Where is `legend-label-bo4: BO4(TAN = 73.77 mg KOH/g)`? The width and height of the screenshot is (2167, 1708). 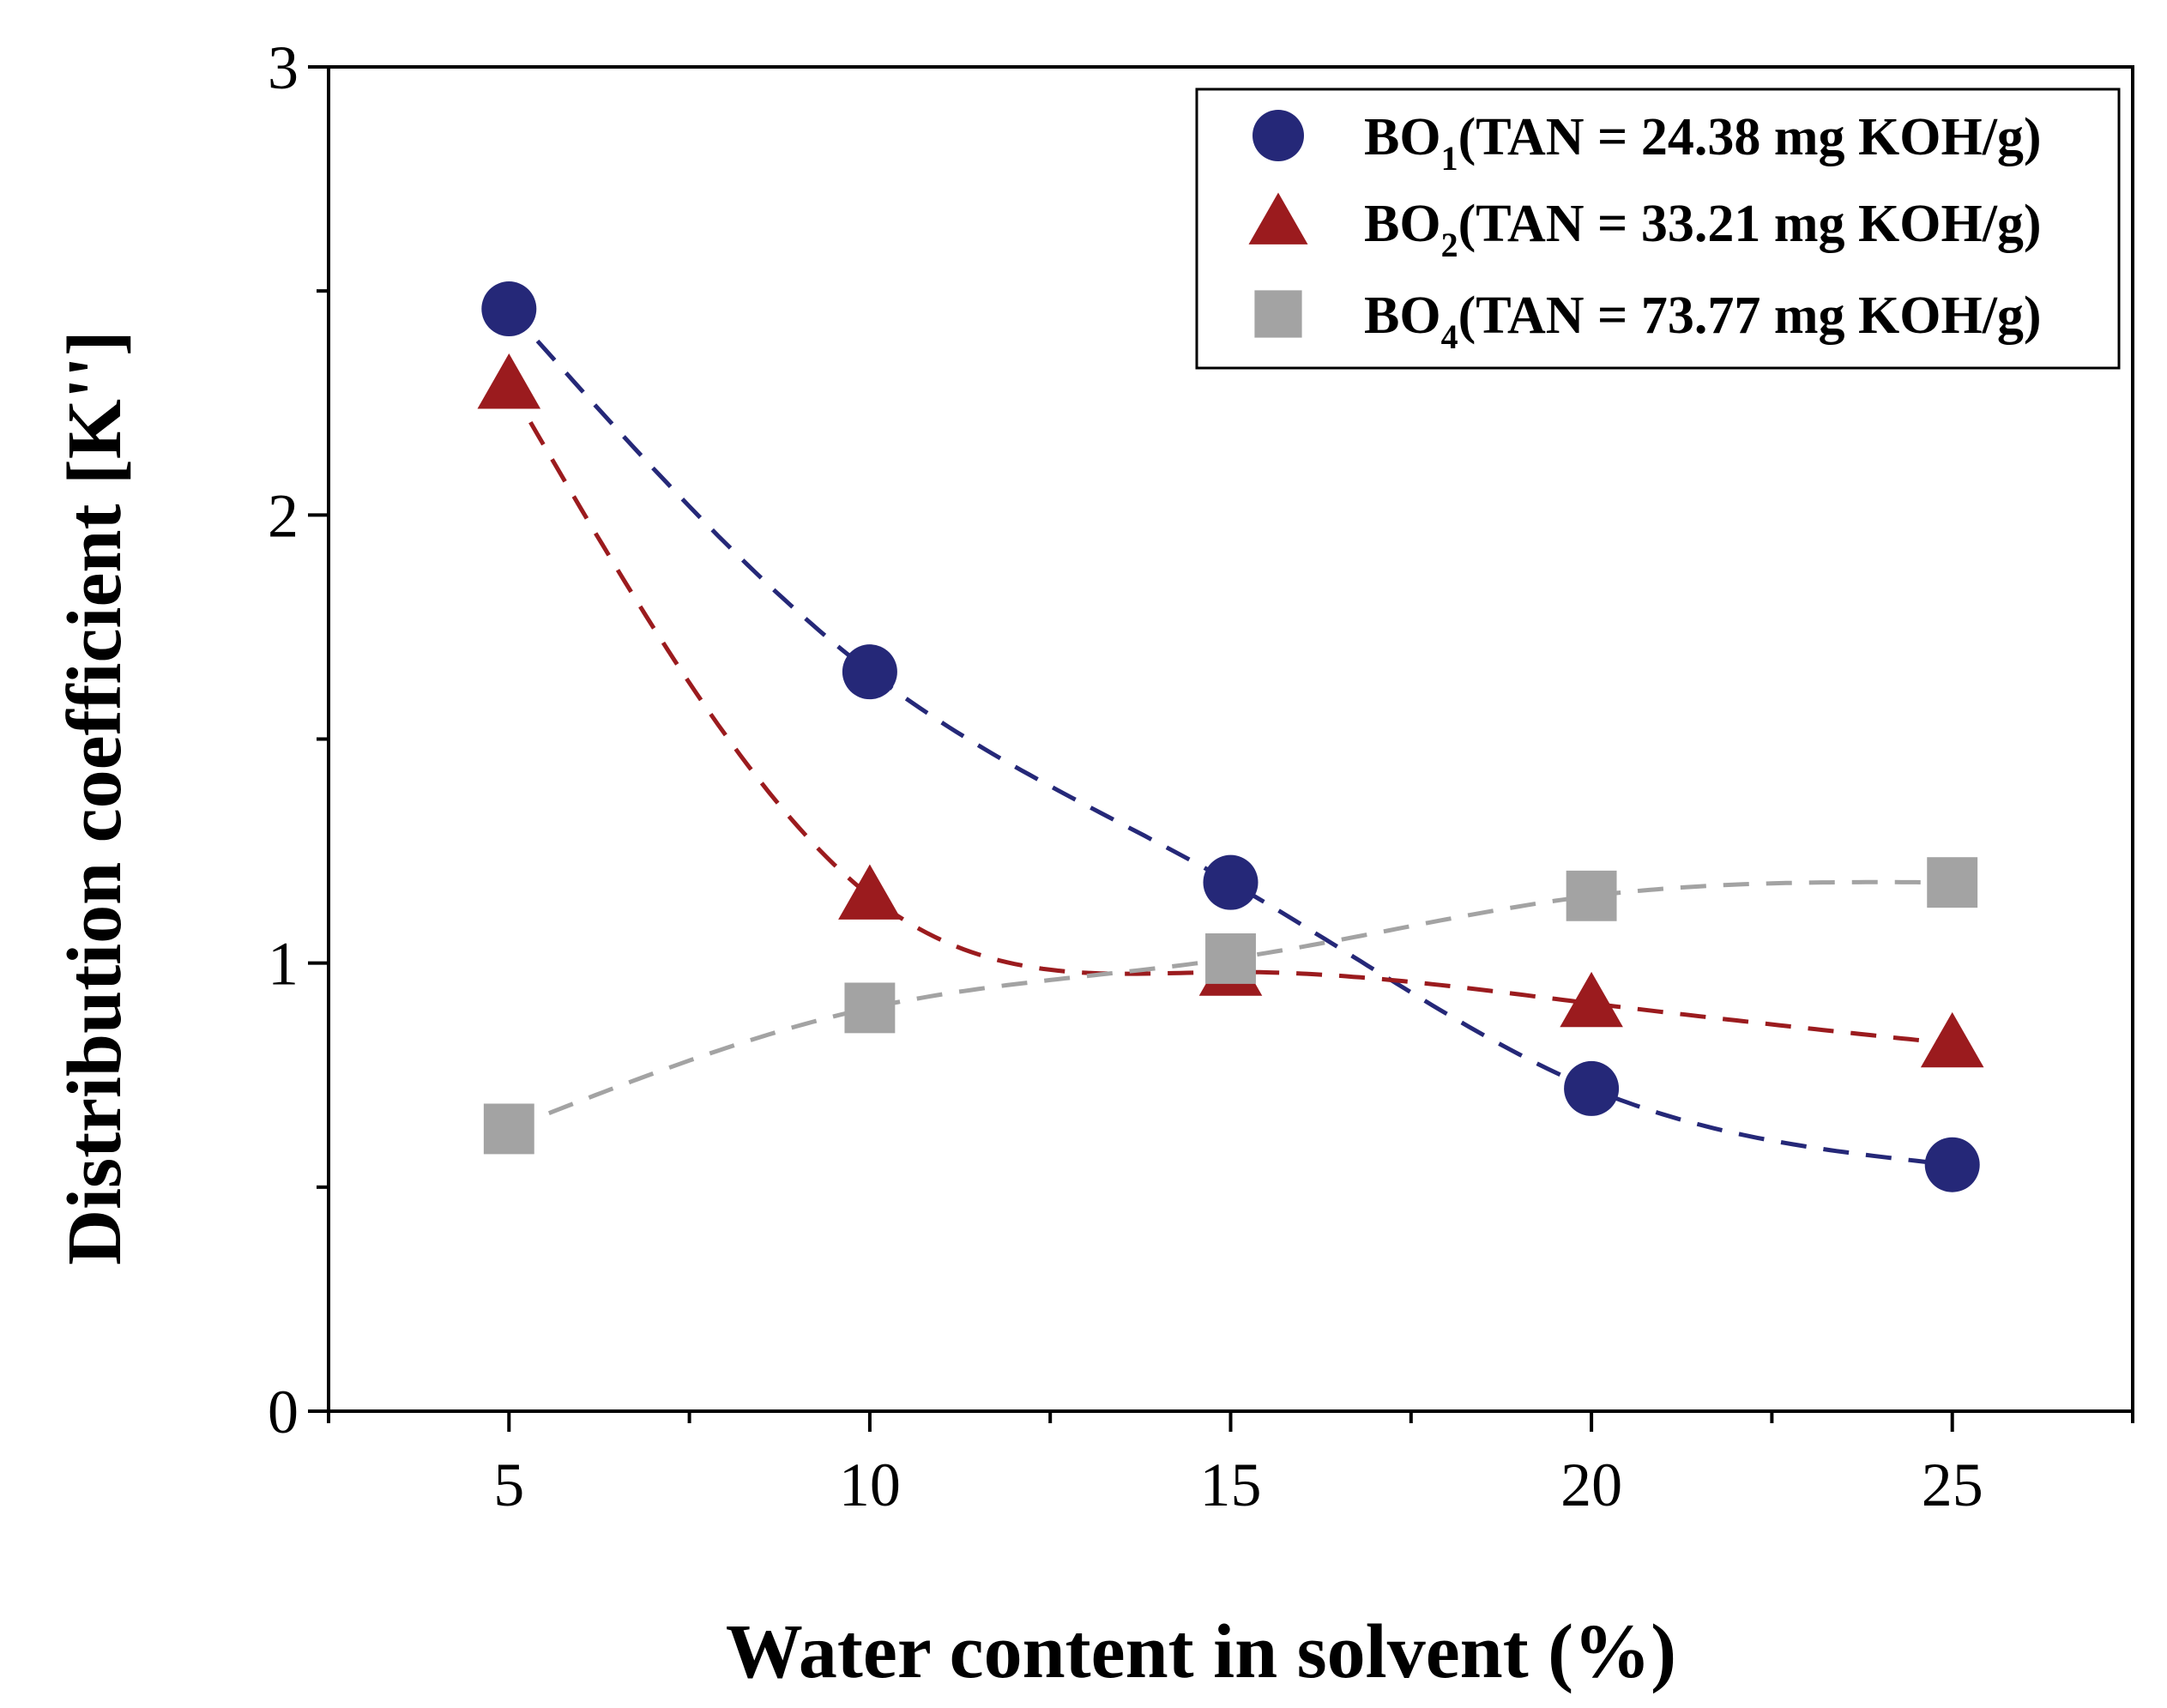
legend-label-bo4: BO4(TAN = 73.77 mg KOH/g) is located at coordinates (1703, 321).